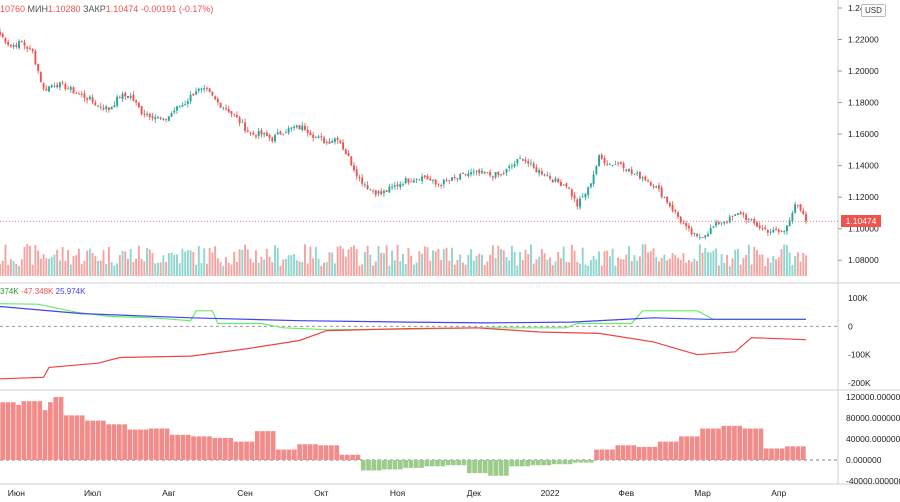 The height and width of the screenshot is (502, 900). Describe the element at coordinates (859, 355) in the screenshot. I see `indicator-tick-label: -100K` at that location.